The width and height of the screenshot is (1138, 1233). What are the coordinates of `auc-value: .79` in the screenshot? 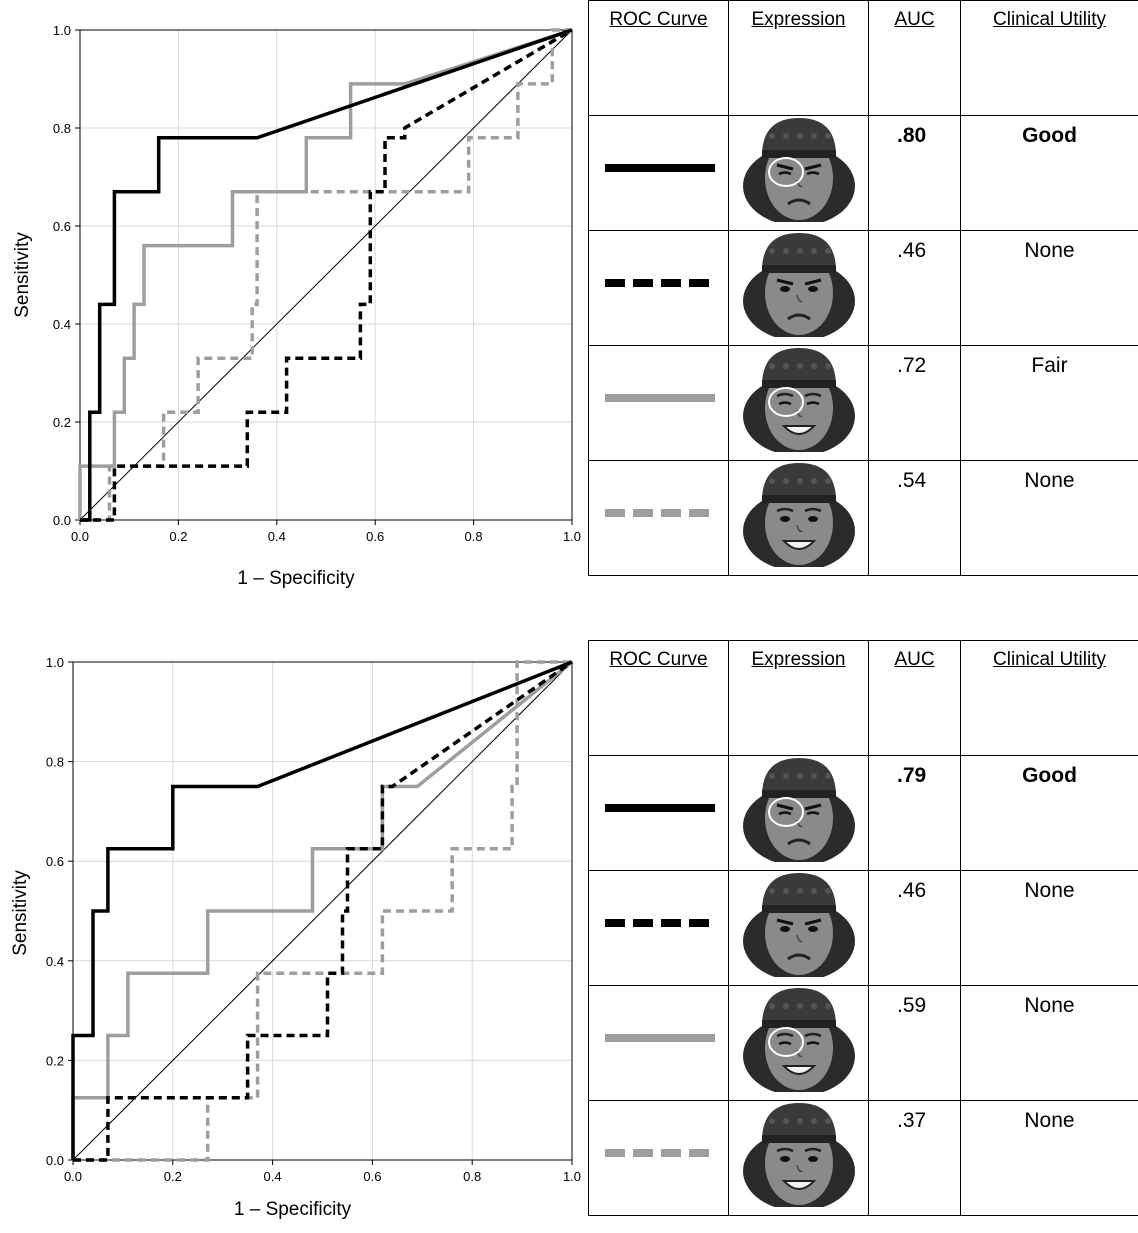 It's located at (915, 813).